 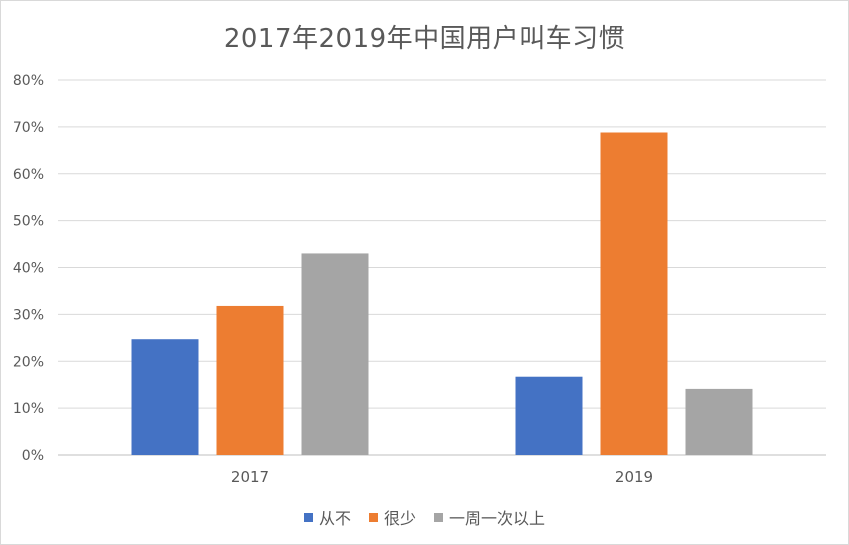 What do you see at coordinates (165, 397) in the screenshot?
I see `bar-2017-从不` at bounding box center [165, 397].